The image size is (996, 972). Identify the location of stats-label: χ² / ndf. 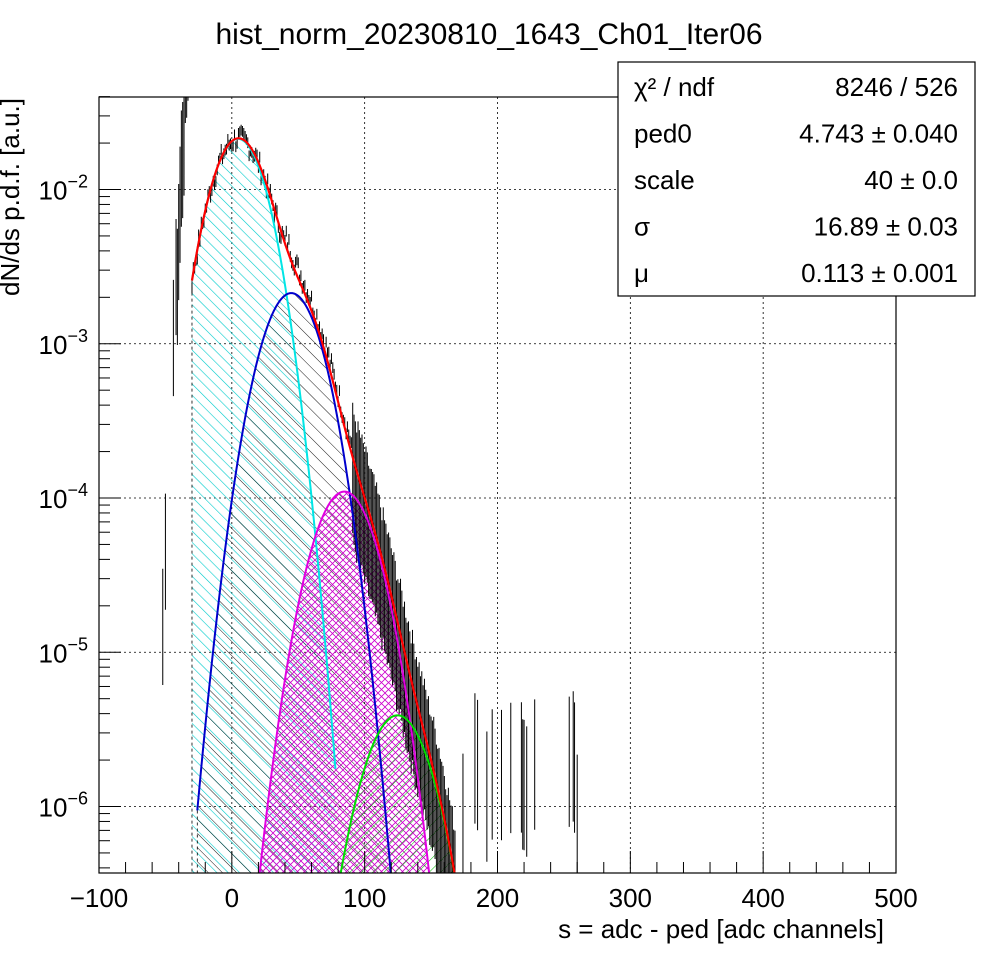
(674, 87).